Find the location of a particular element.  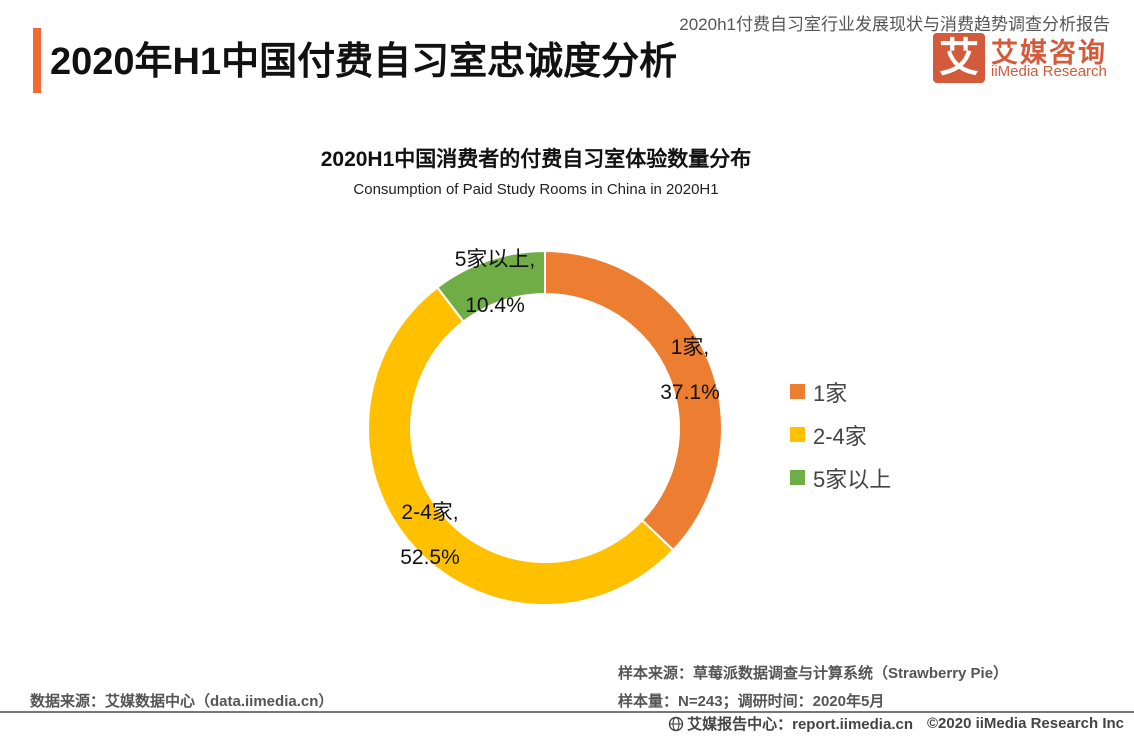

label-5plus-value: 10.4% is located at coordinates (495, 305).